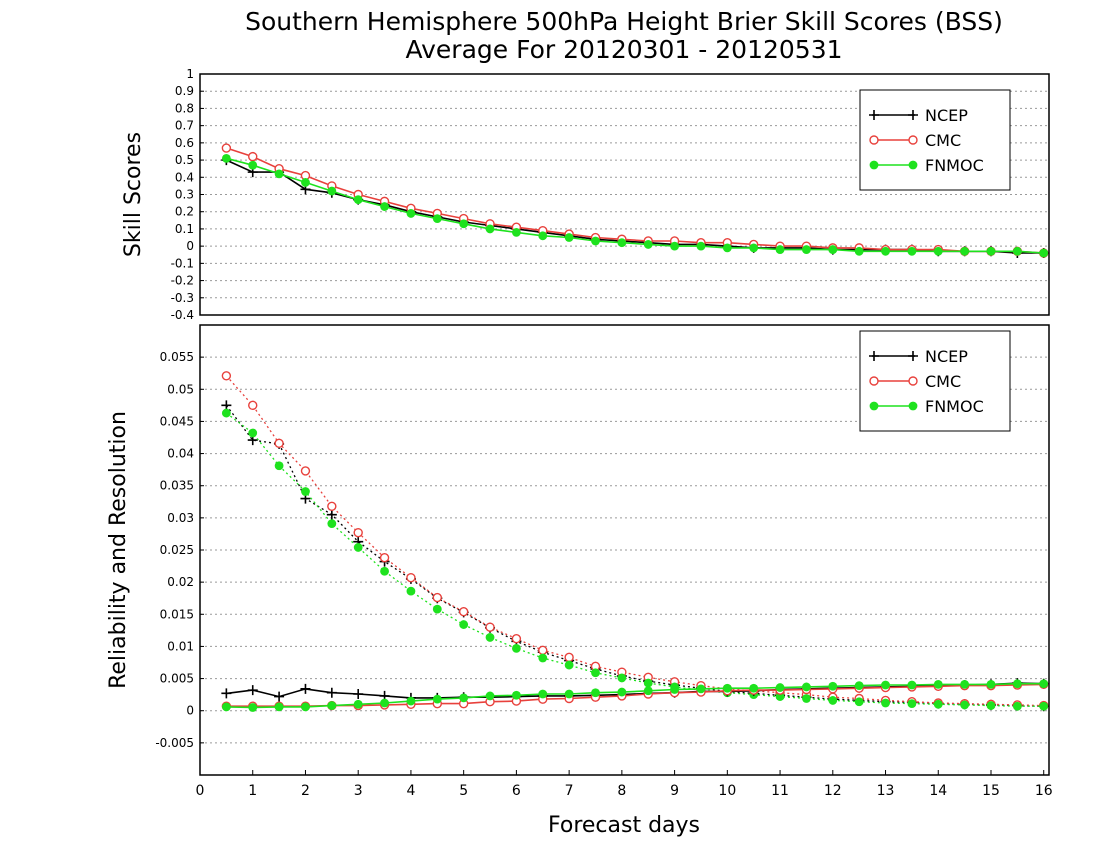 The width and height of the screenshot is (1100, 850). I want to click on y-axis-label: Skill Scores, so click(133, 194).